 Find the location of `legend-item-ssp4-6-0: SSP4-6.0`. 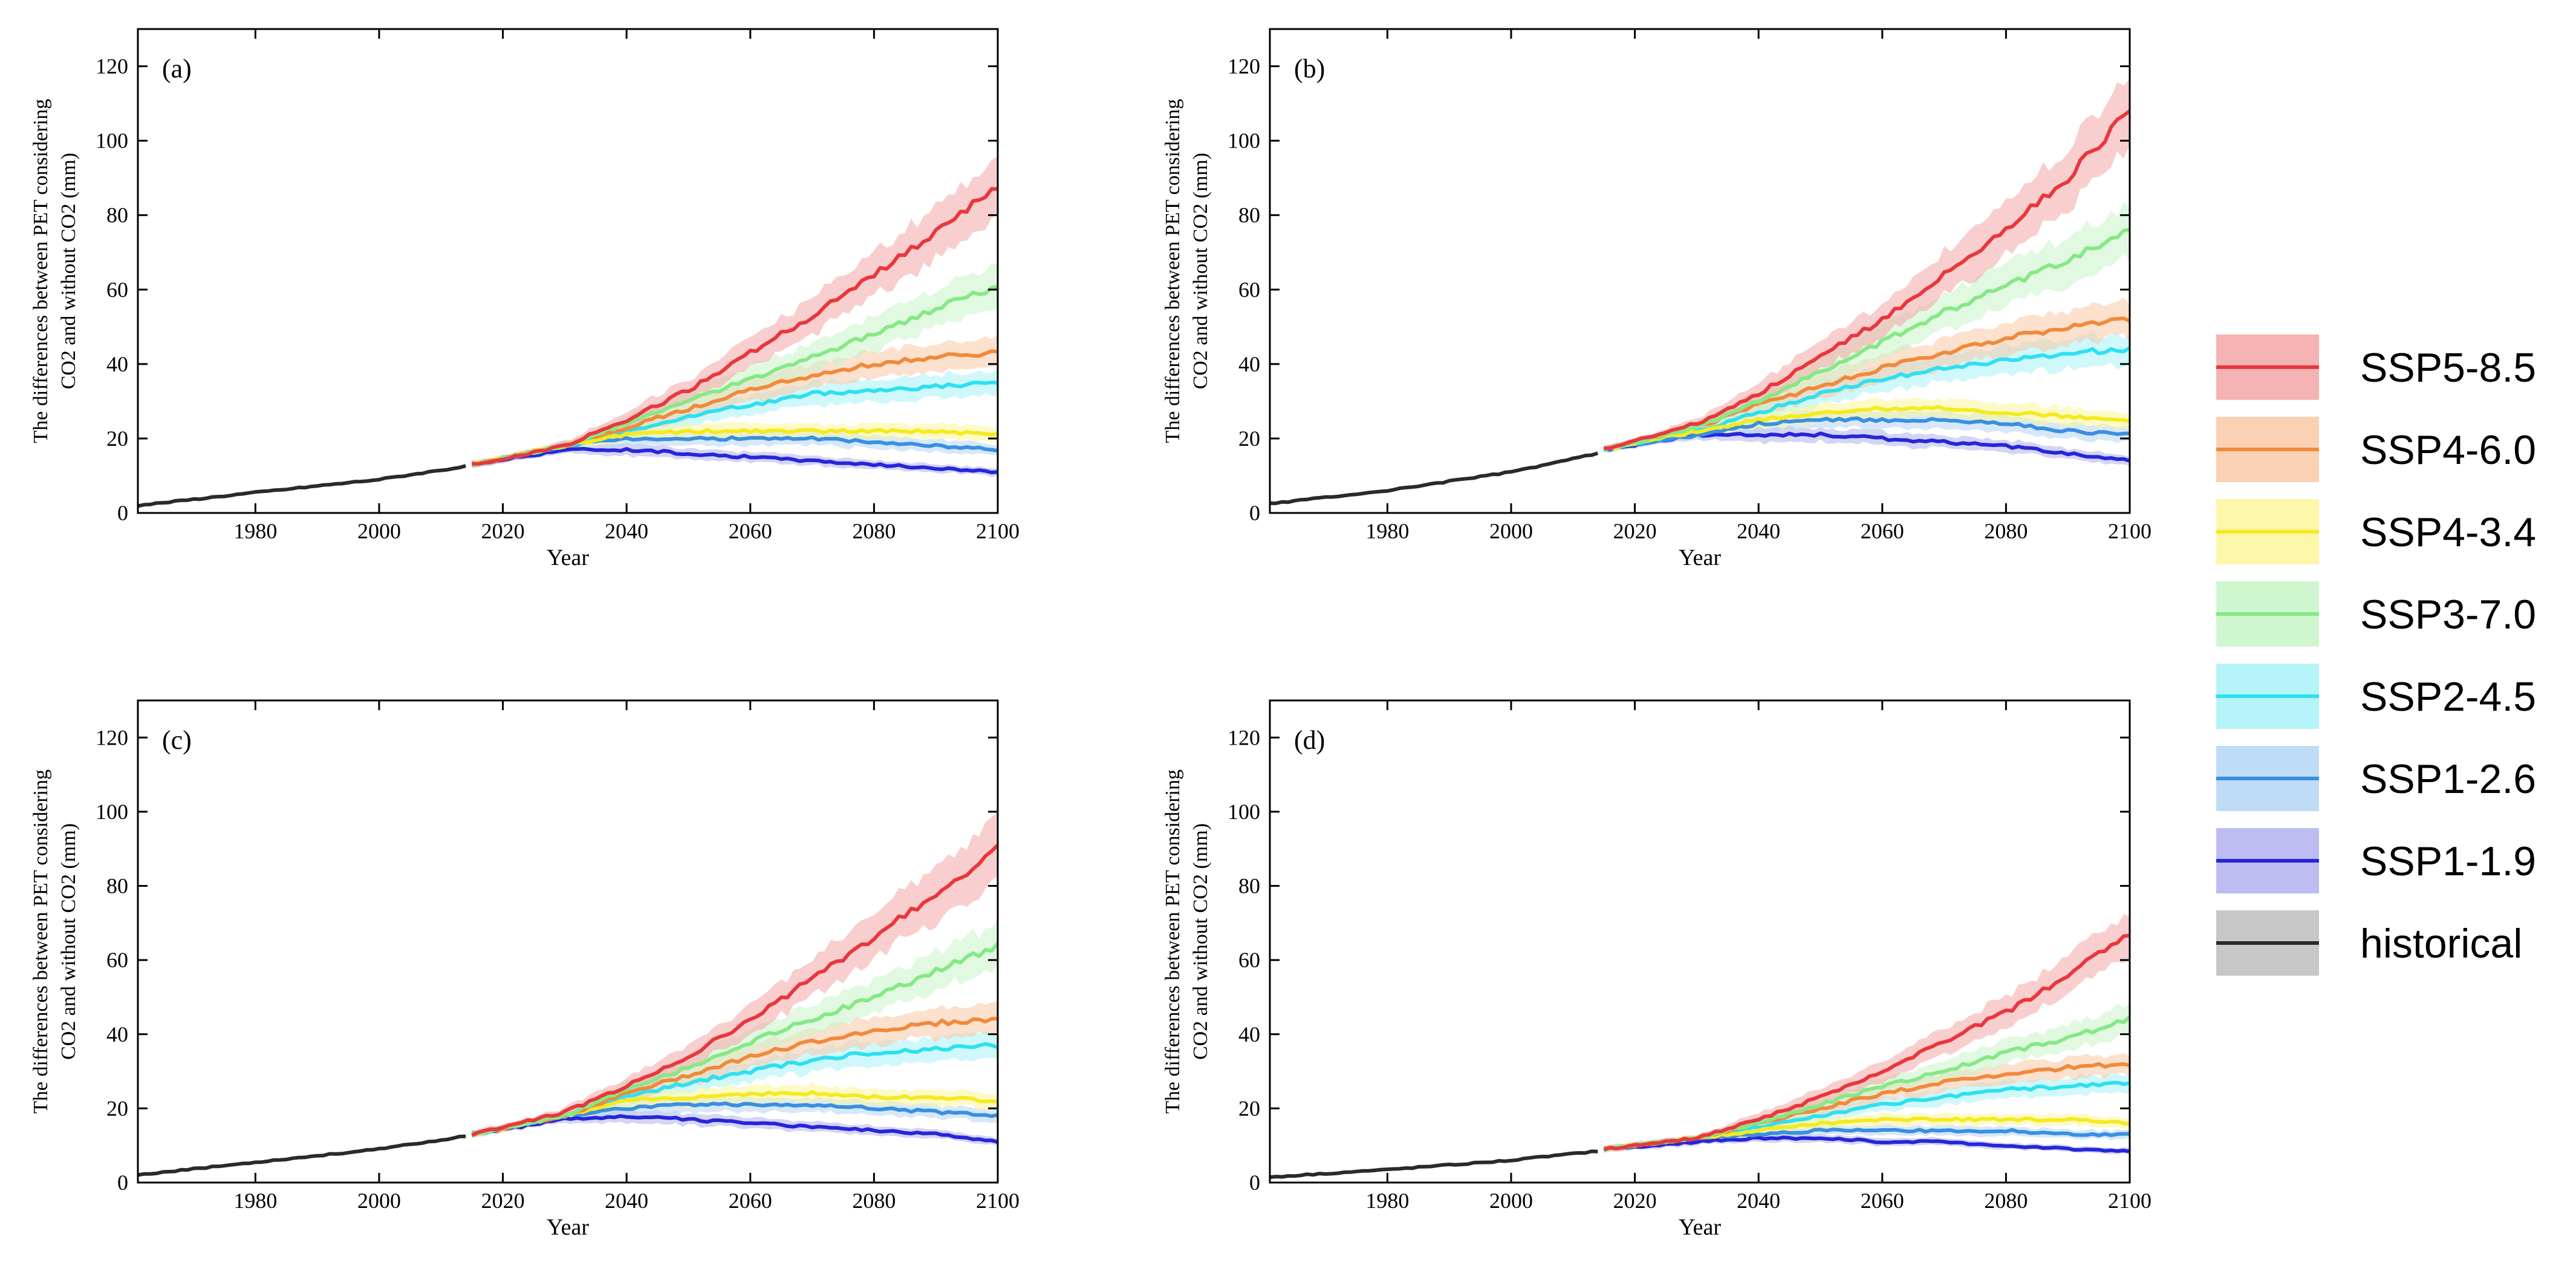

legend-item-ssp4-6-0: SSP4-6.0 is located at coordinates (2376, 449).